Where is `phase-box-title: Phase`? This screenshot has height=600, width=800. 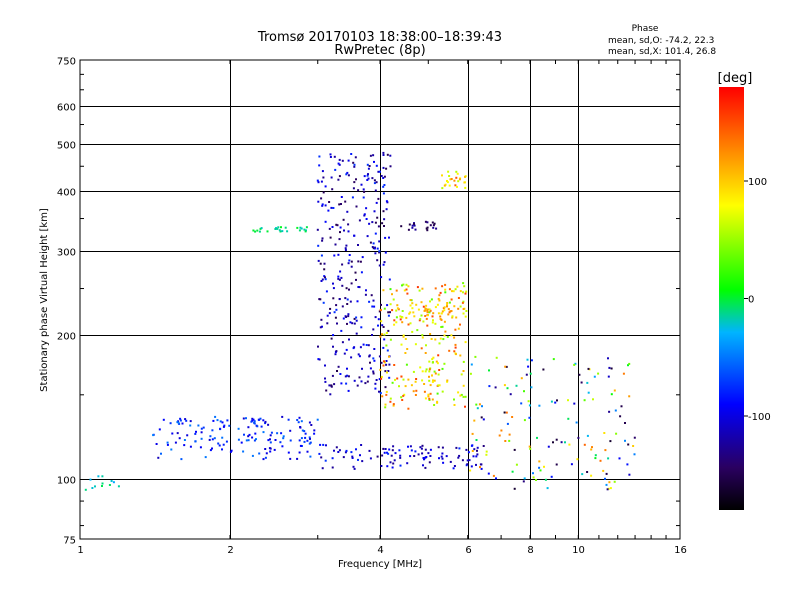 phase-box-title: Phase is located at coordinates (645, 29).